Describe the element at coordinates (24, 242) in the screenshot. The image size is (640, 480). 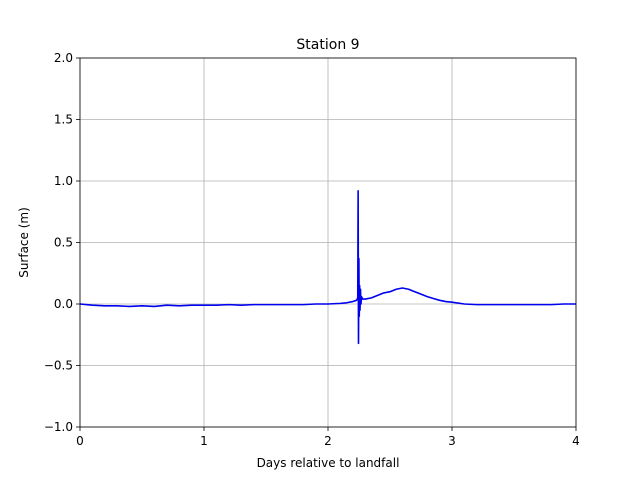
I see `y-axis-label: Surface (m)` at that location.